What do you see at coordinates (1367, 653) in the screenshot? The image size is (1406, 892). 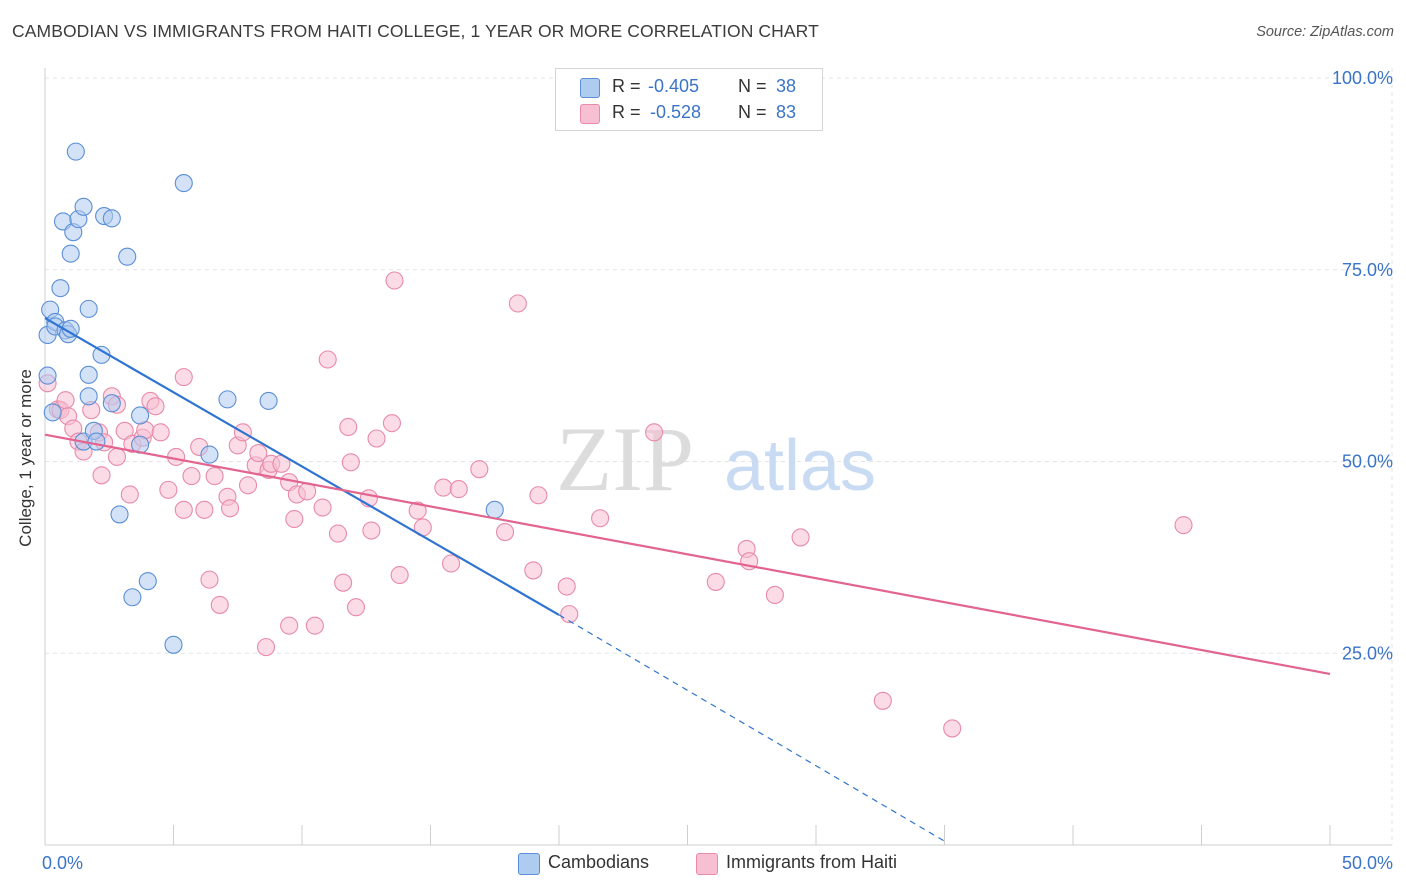 I see `y-tick-label: 25.0%` at bounding box center [1367, 653].